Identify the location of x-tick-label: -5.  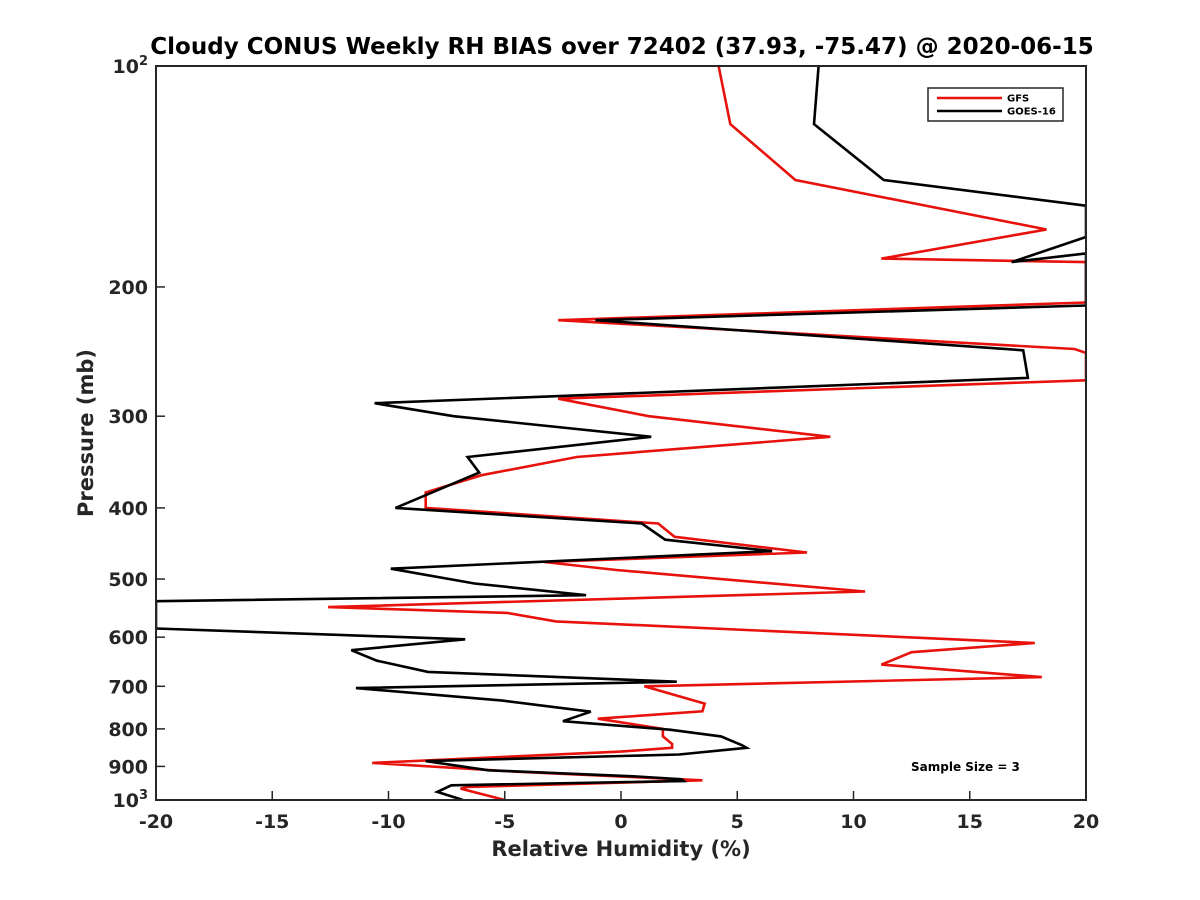
(504, 822).